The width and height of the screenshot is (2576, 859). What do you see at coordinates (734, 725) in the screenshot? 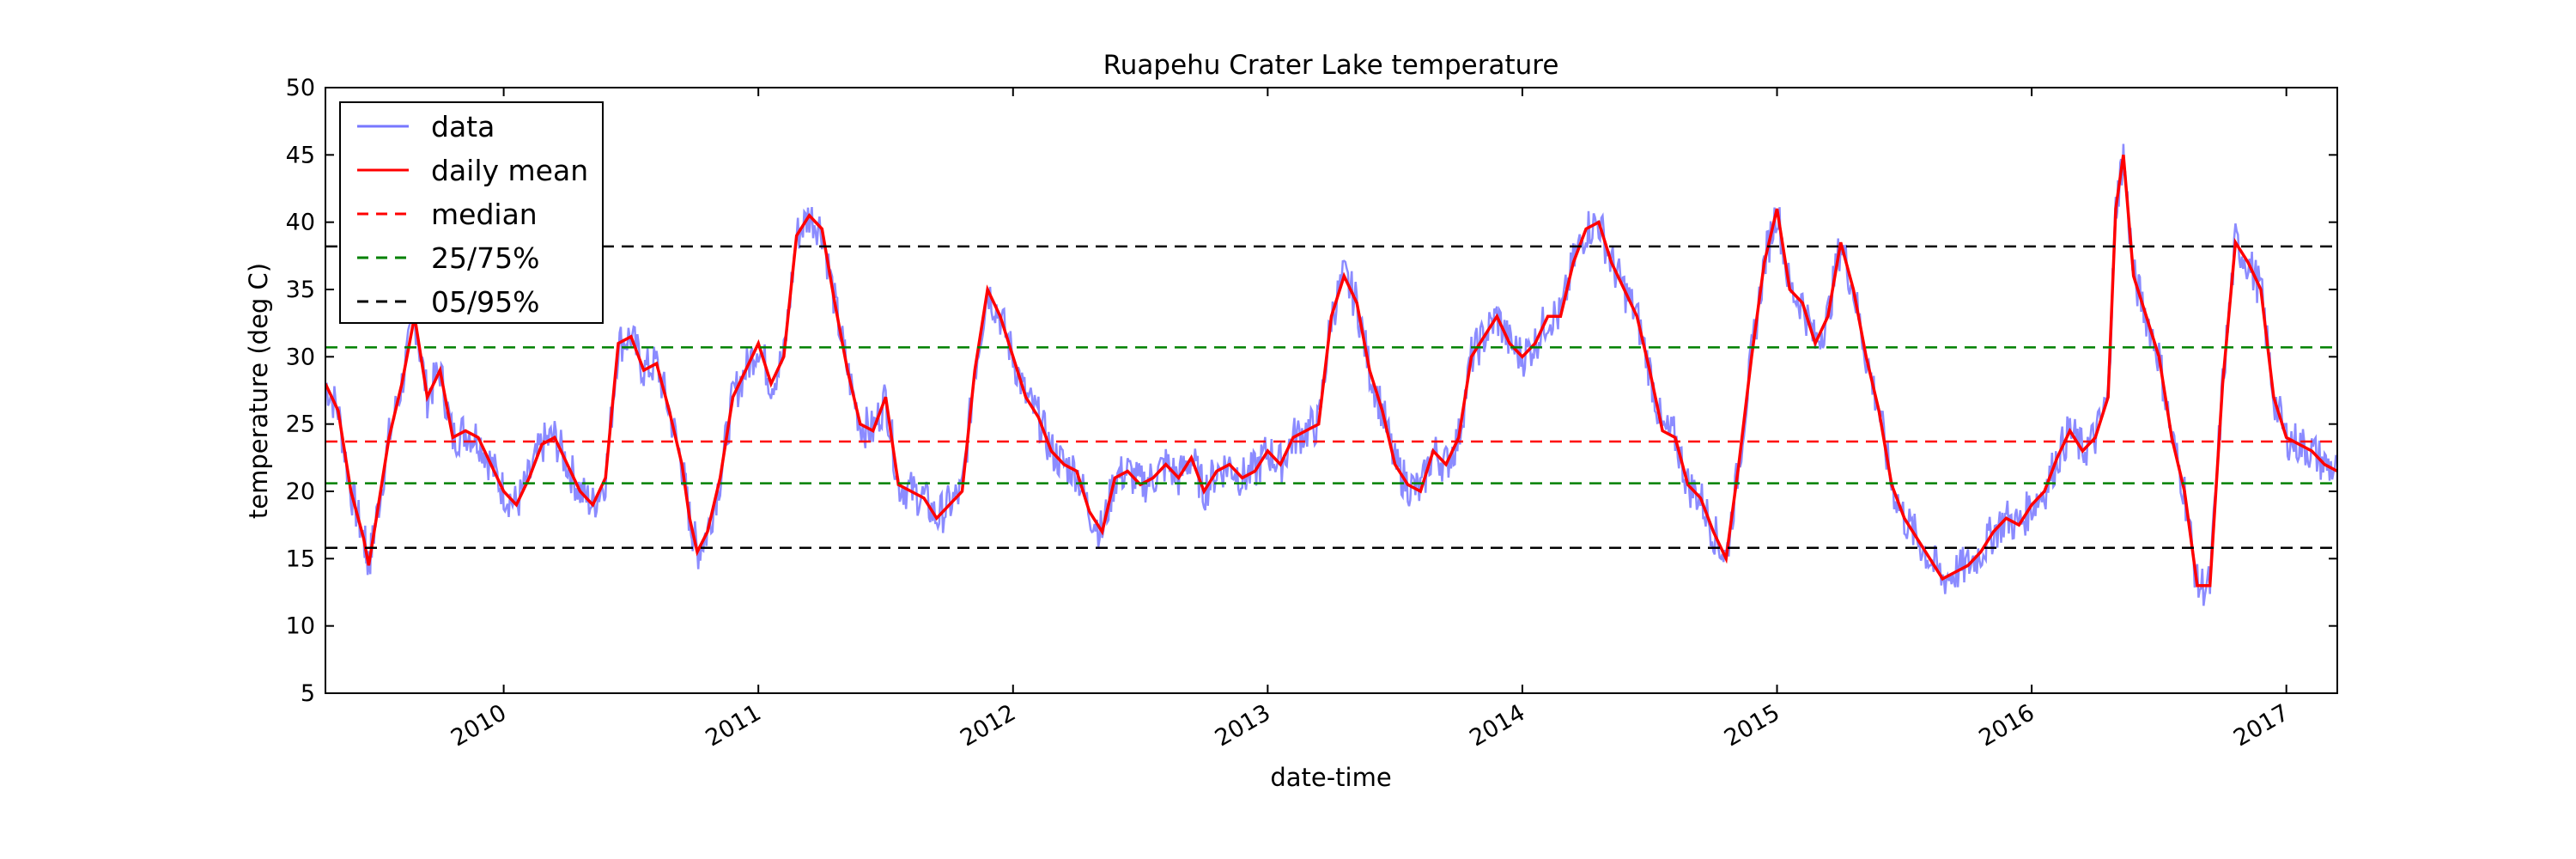
I see `x-tick-label: 2011` at bounding box center [734, 725].